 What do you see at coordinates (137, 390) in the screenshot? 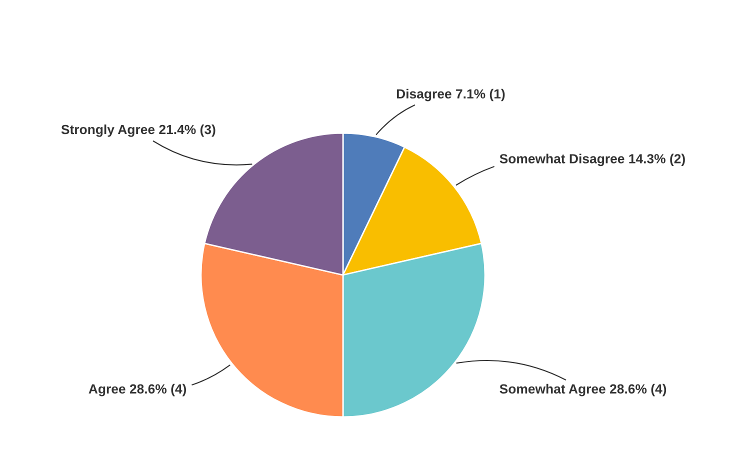
I see `slice-label: Agree 28.6% (4)` at bounding box center [137, 390].